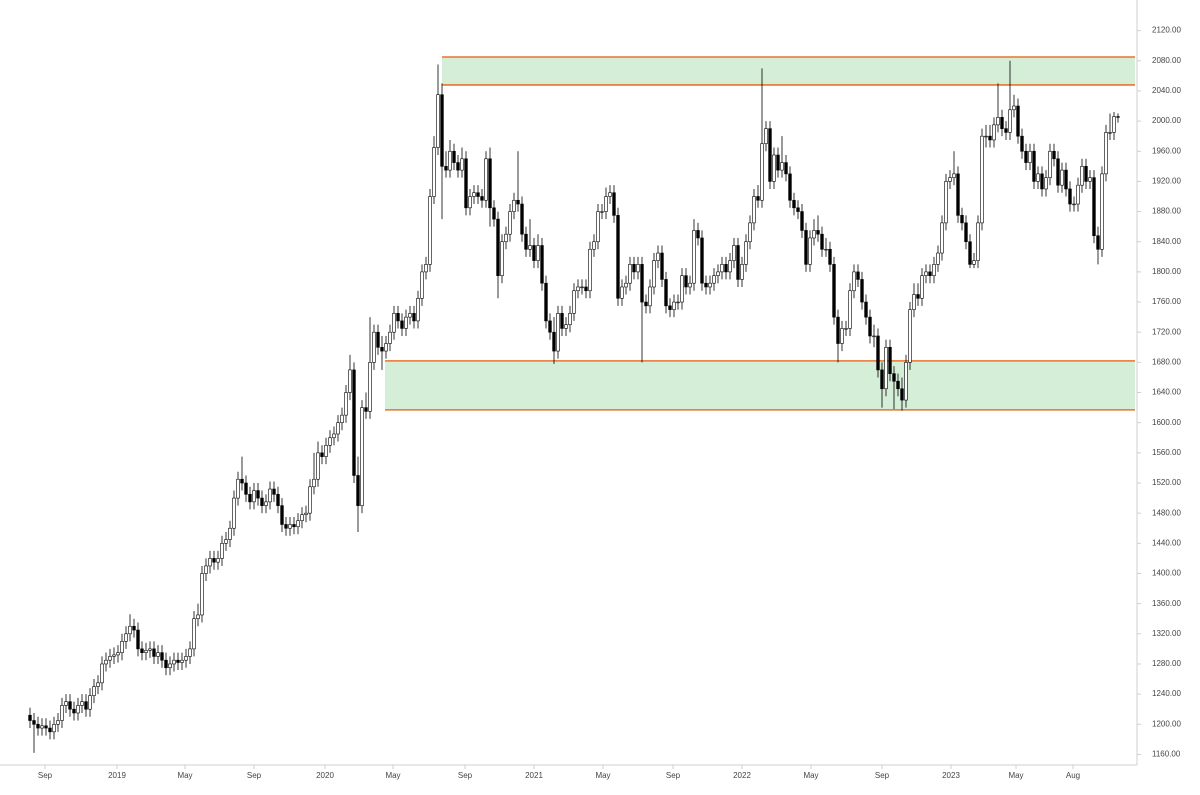  Describe the element at coordinates (1166, 663) in the screenshot. I see `y-tick-label: 1280.00` at that location.